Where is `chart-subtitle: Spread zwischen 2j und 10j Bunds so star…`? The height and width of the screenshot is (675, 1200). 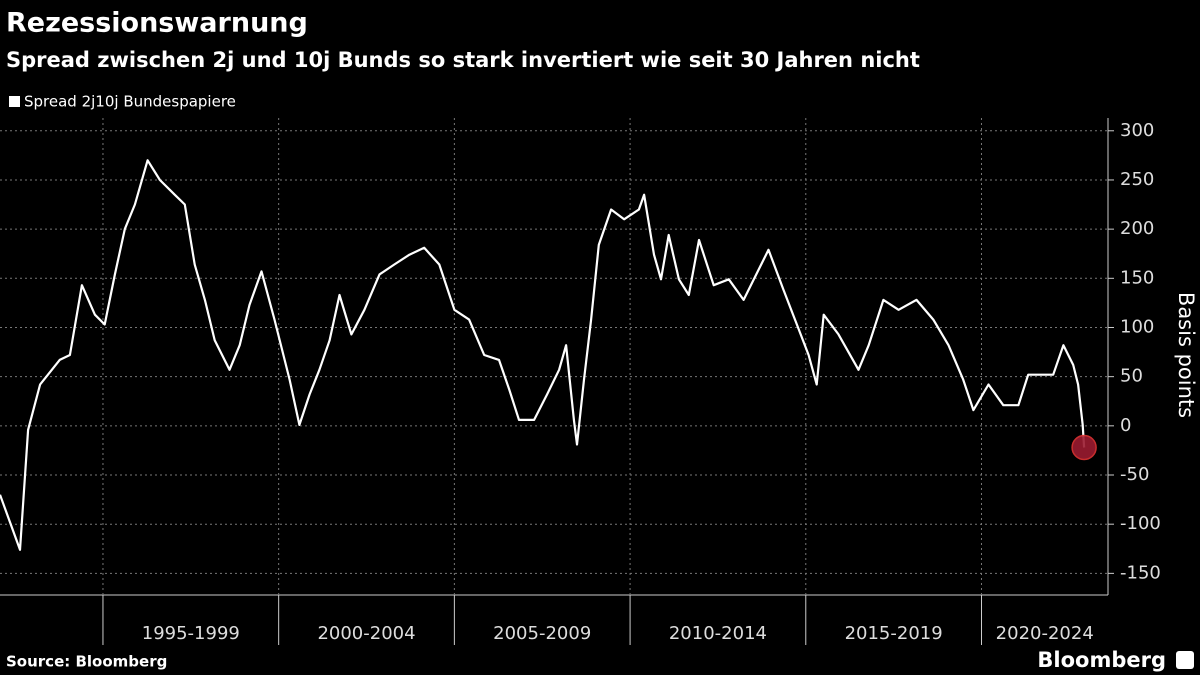
chart-subtitle: Spread zwischen 2j und 10j Bunds so star… is located at coordinates (463, 60).